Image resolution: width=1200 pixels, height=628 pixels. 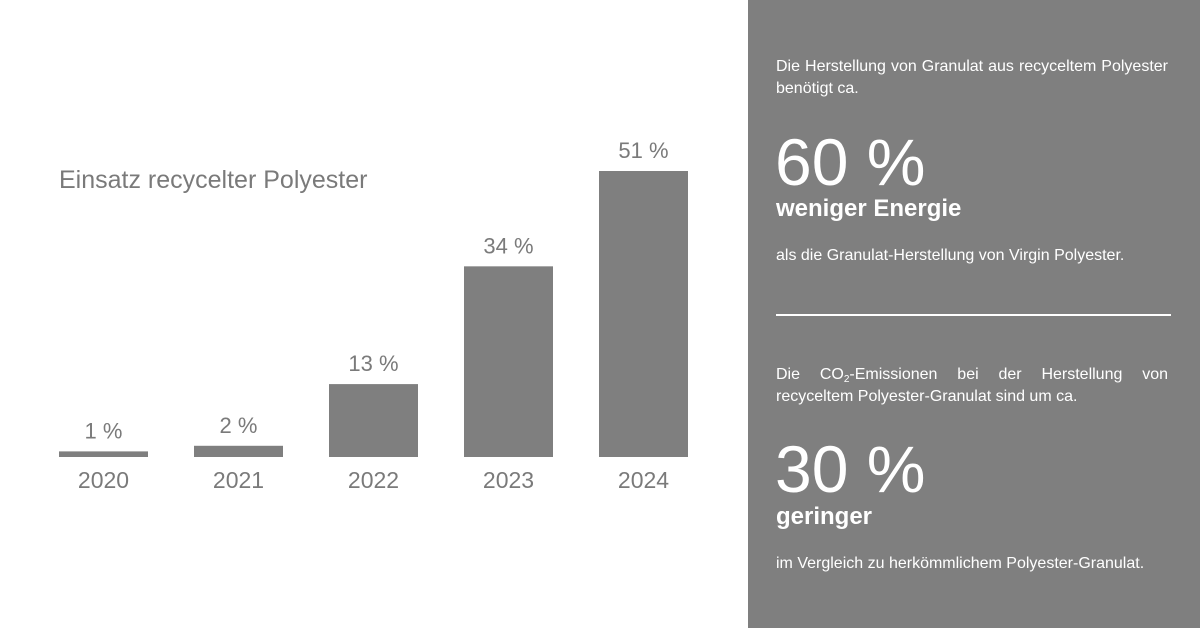 I want to click on bar-2021, so click(x=238, y=451).